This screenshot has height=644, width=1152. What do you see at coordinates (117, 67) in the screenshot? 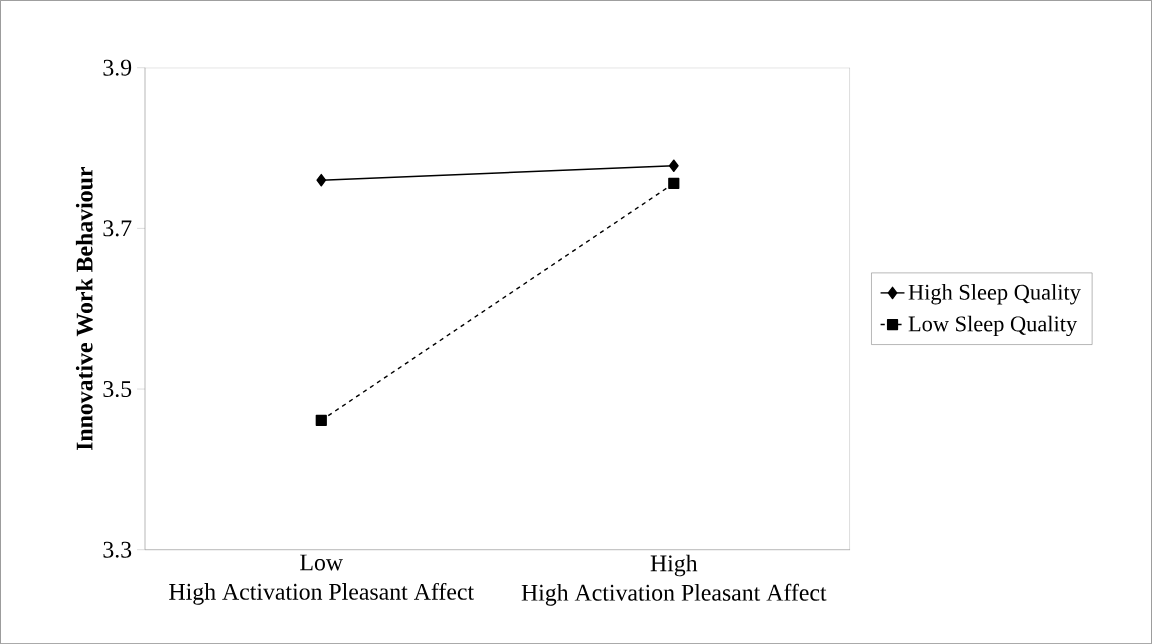
I see `y-tick-label: 3.9` at bounding box center [117, 67].